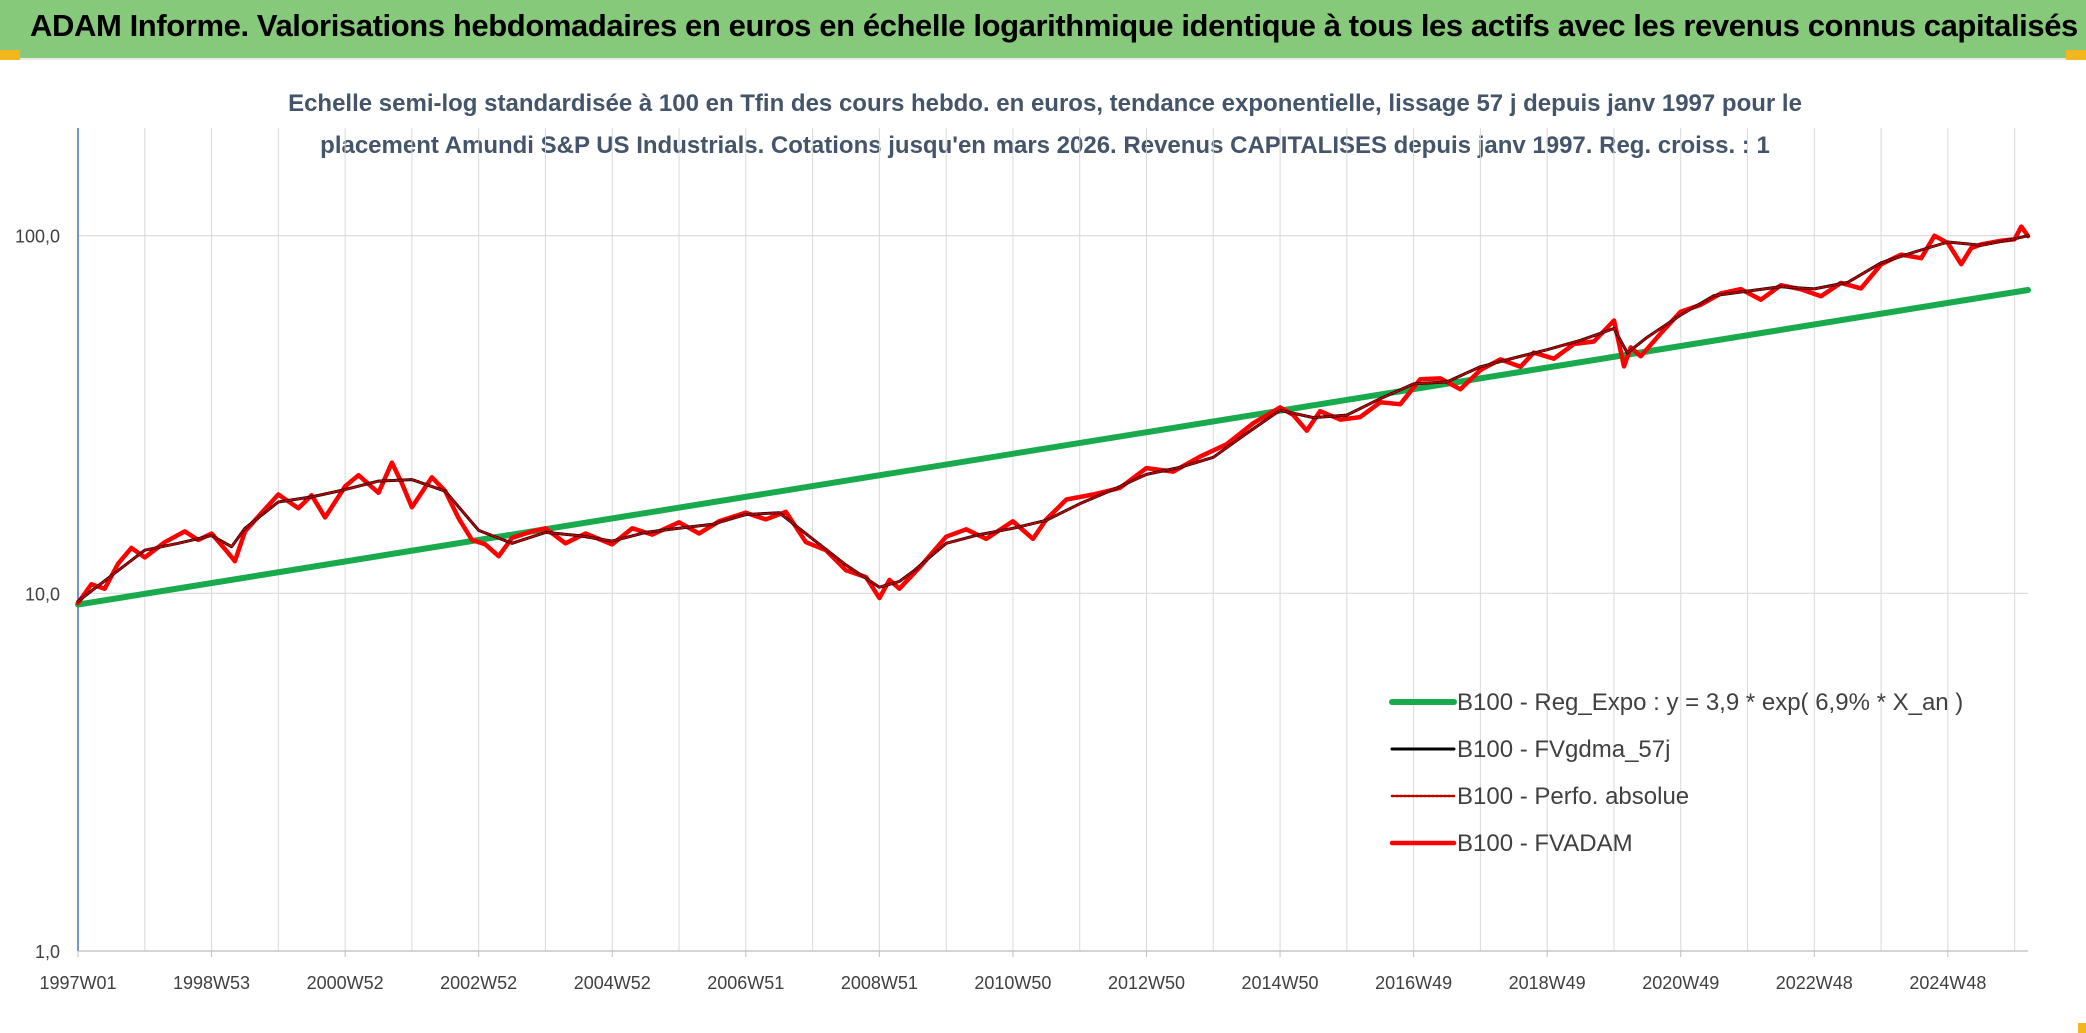 The image size is (2086, 1033). Describe the element at coordinates (879, 983) in the screenshot. I see `x-tick-label: 2008W51` at that location.